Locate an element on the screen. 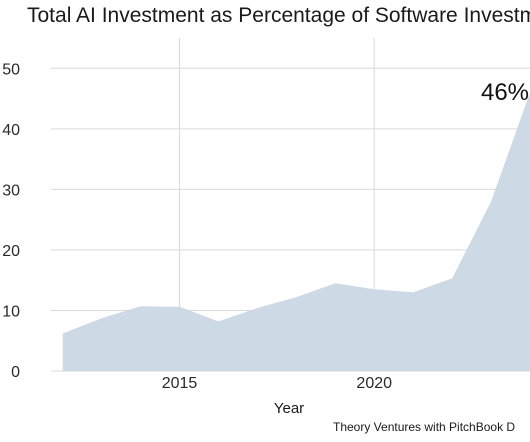 Image resolution: width=530 pixels, height=442 pixels. last-value-annotation: 46% is located at coordinates (505, 92).